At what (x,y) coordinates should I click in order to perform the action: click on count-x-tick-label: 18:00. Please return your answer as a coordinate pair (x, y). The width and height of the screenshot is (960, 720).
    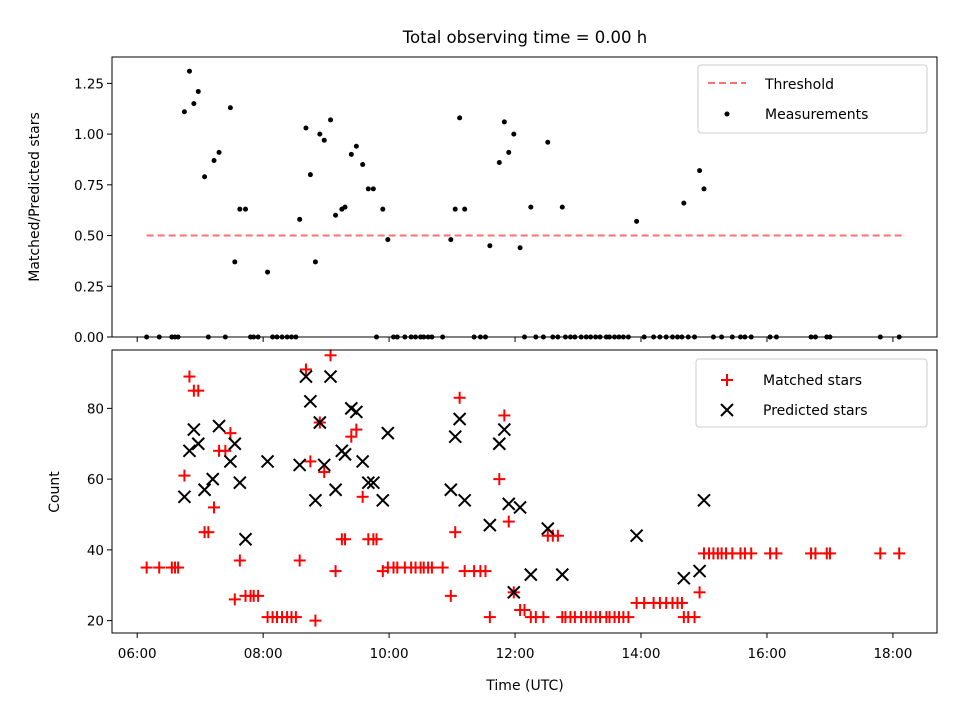
    Looking at the image, I should click on (892, 654).